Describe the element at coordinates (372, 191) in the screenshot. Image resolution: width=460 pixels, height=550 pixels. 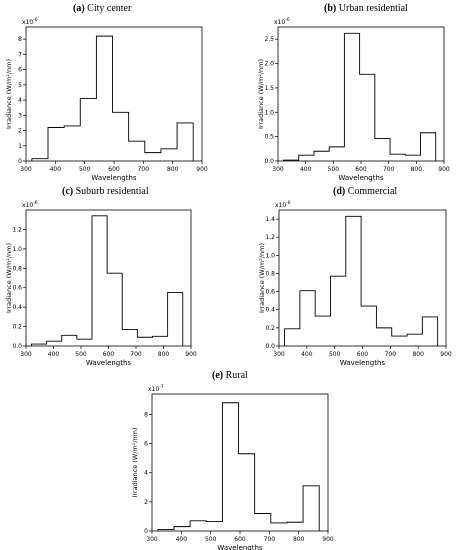
I see `panel-name: Commercial` at that location.